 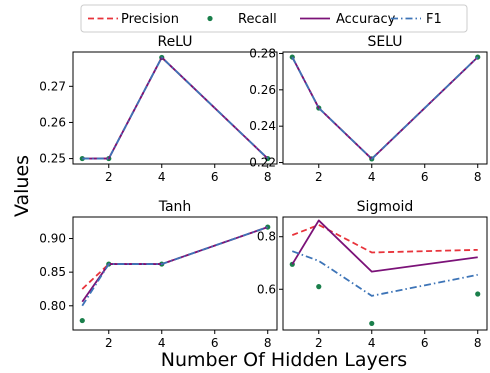 I want to click on y-tick-label: 0.24, so click(x=262, y=126).